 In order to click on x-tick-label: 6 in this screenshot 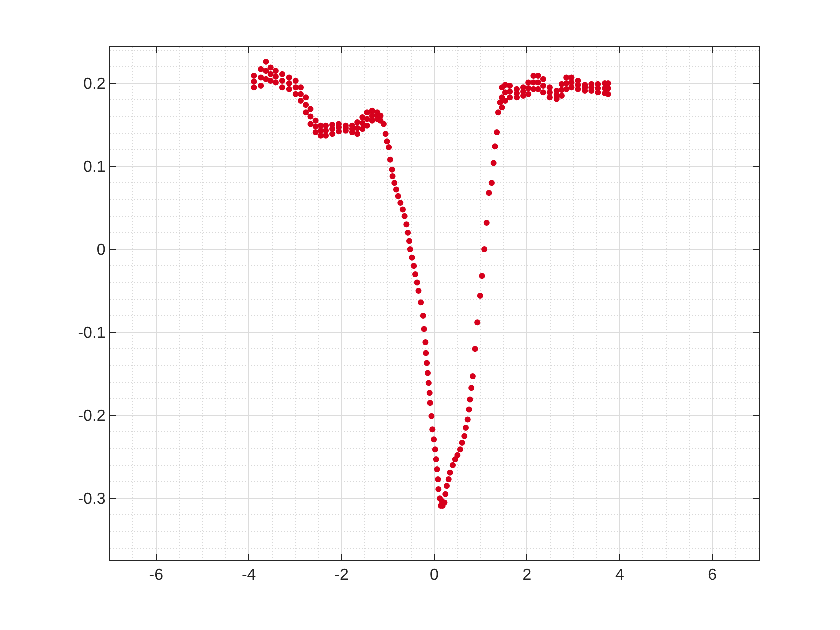, I will do `click(713, 575)`.